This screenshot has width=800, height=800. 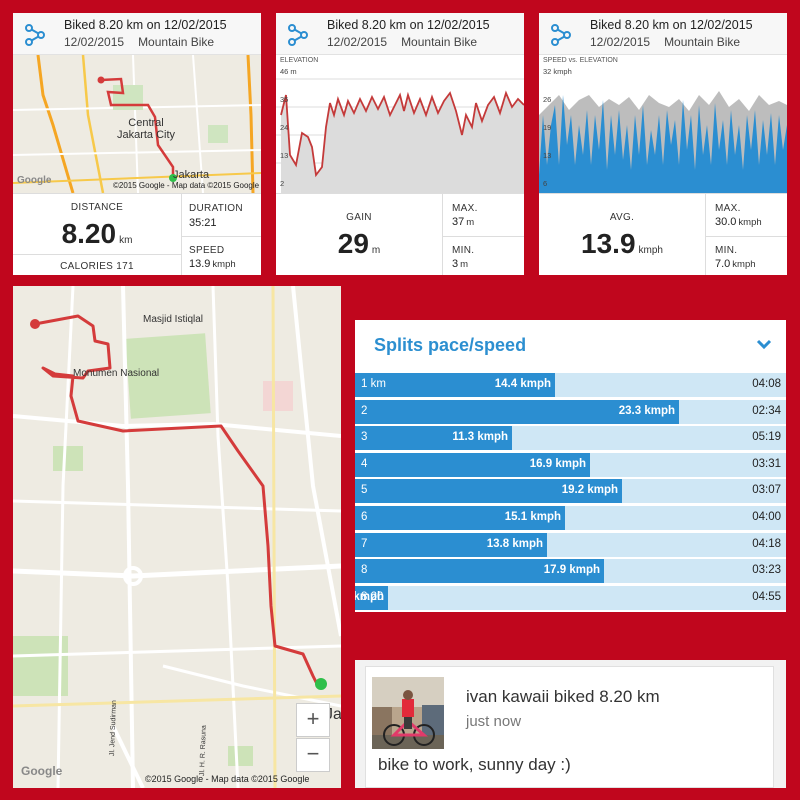 What do you see at coordinates (146, 129) in the screenshot?
I see `map-label-central: Central Jakarta City` at bounding box center [146, 129].